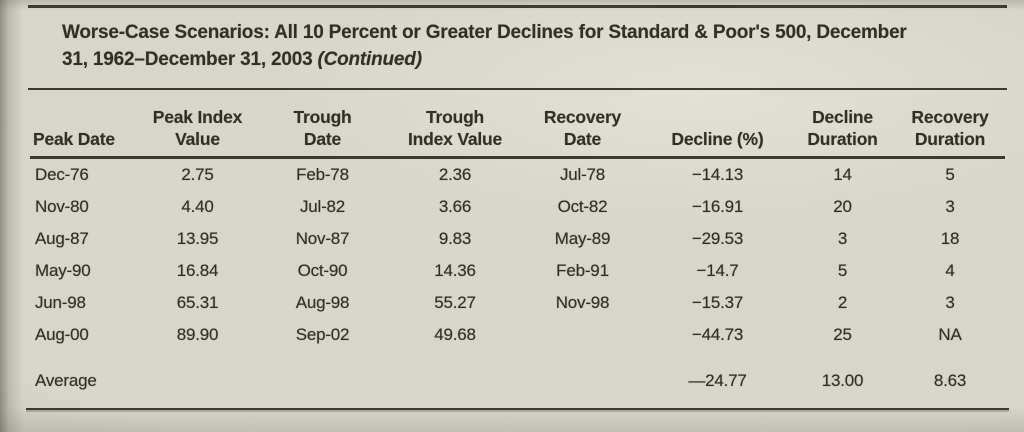 This screenshot has width=1024, height=432. I want to click on average-label: Average, so click(66, 380).